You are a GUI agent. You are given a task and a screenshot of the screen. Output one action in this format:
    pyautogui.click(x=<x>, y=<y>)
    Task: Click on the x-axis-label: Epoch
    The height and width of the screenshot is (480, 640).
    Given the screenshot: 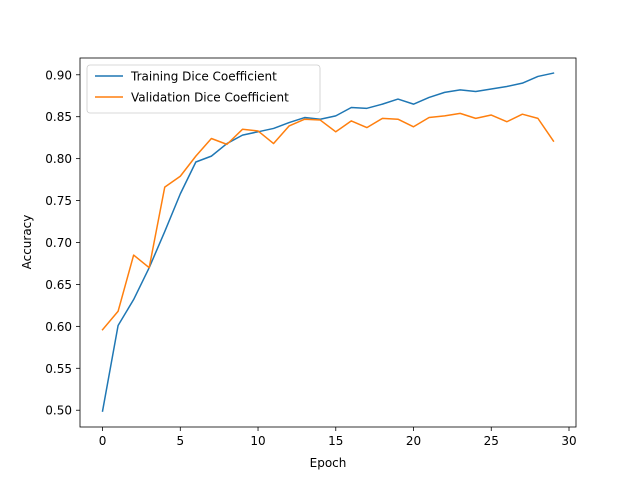 What is the action you would take?
    pyautogui.click(x=328, y=463)
    